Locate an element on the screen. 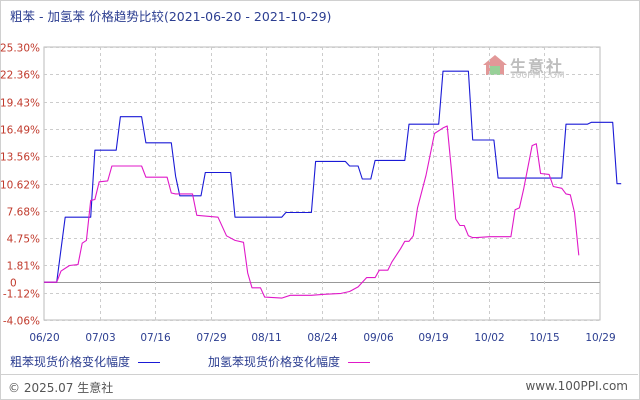 The image size is (640, 400). watermark-sub: 100PPI.COM is located at coordinates (537, 76).